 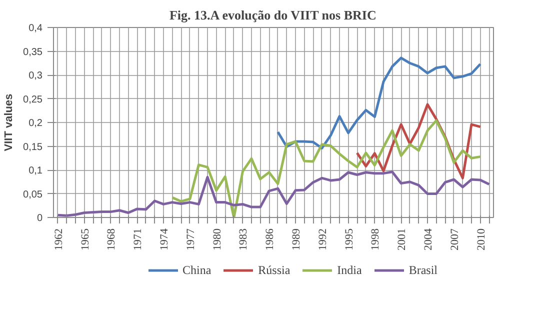 I want to click on y-tick-label: 0,05, so click(x=33, y=194).